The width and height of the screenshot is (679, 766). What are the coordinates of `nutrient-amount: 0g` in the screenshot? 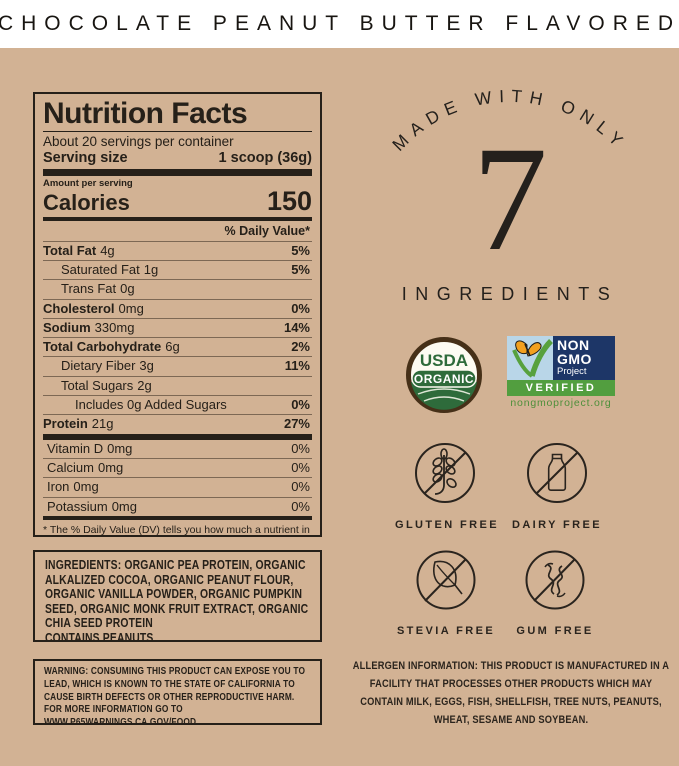 It's located at (127, 289).